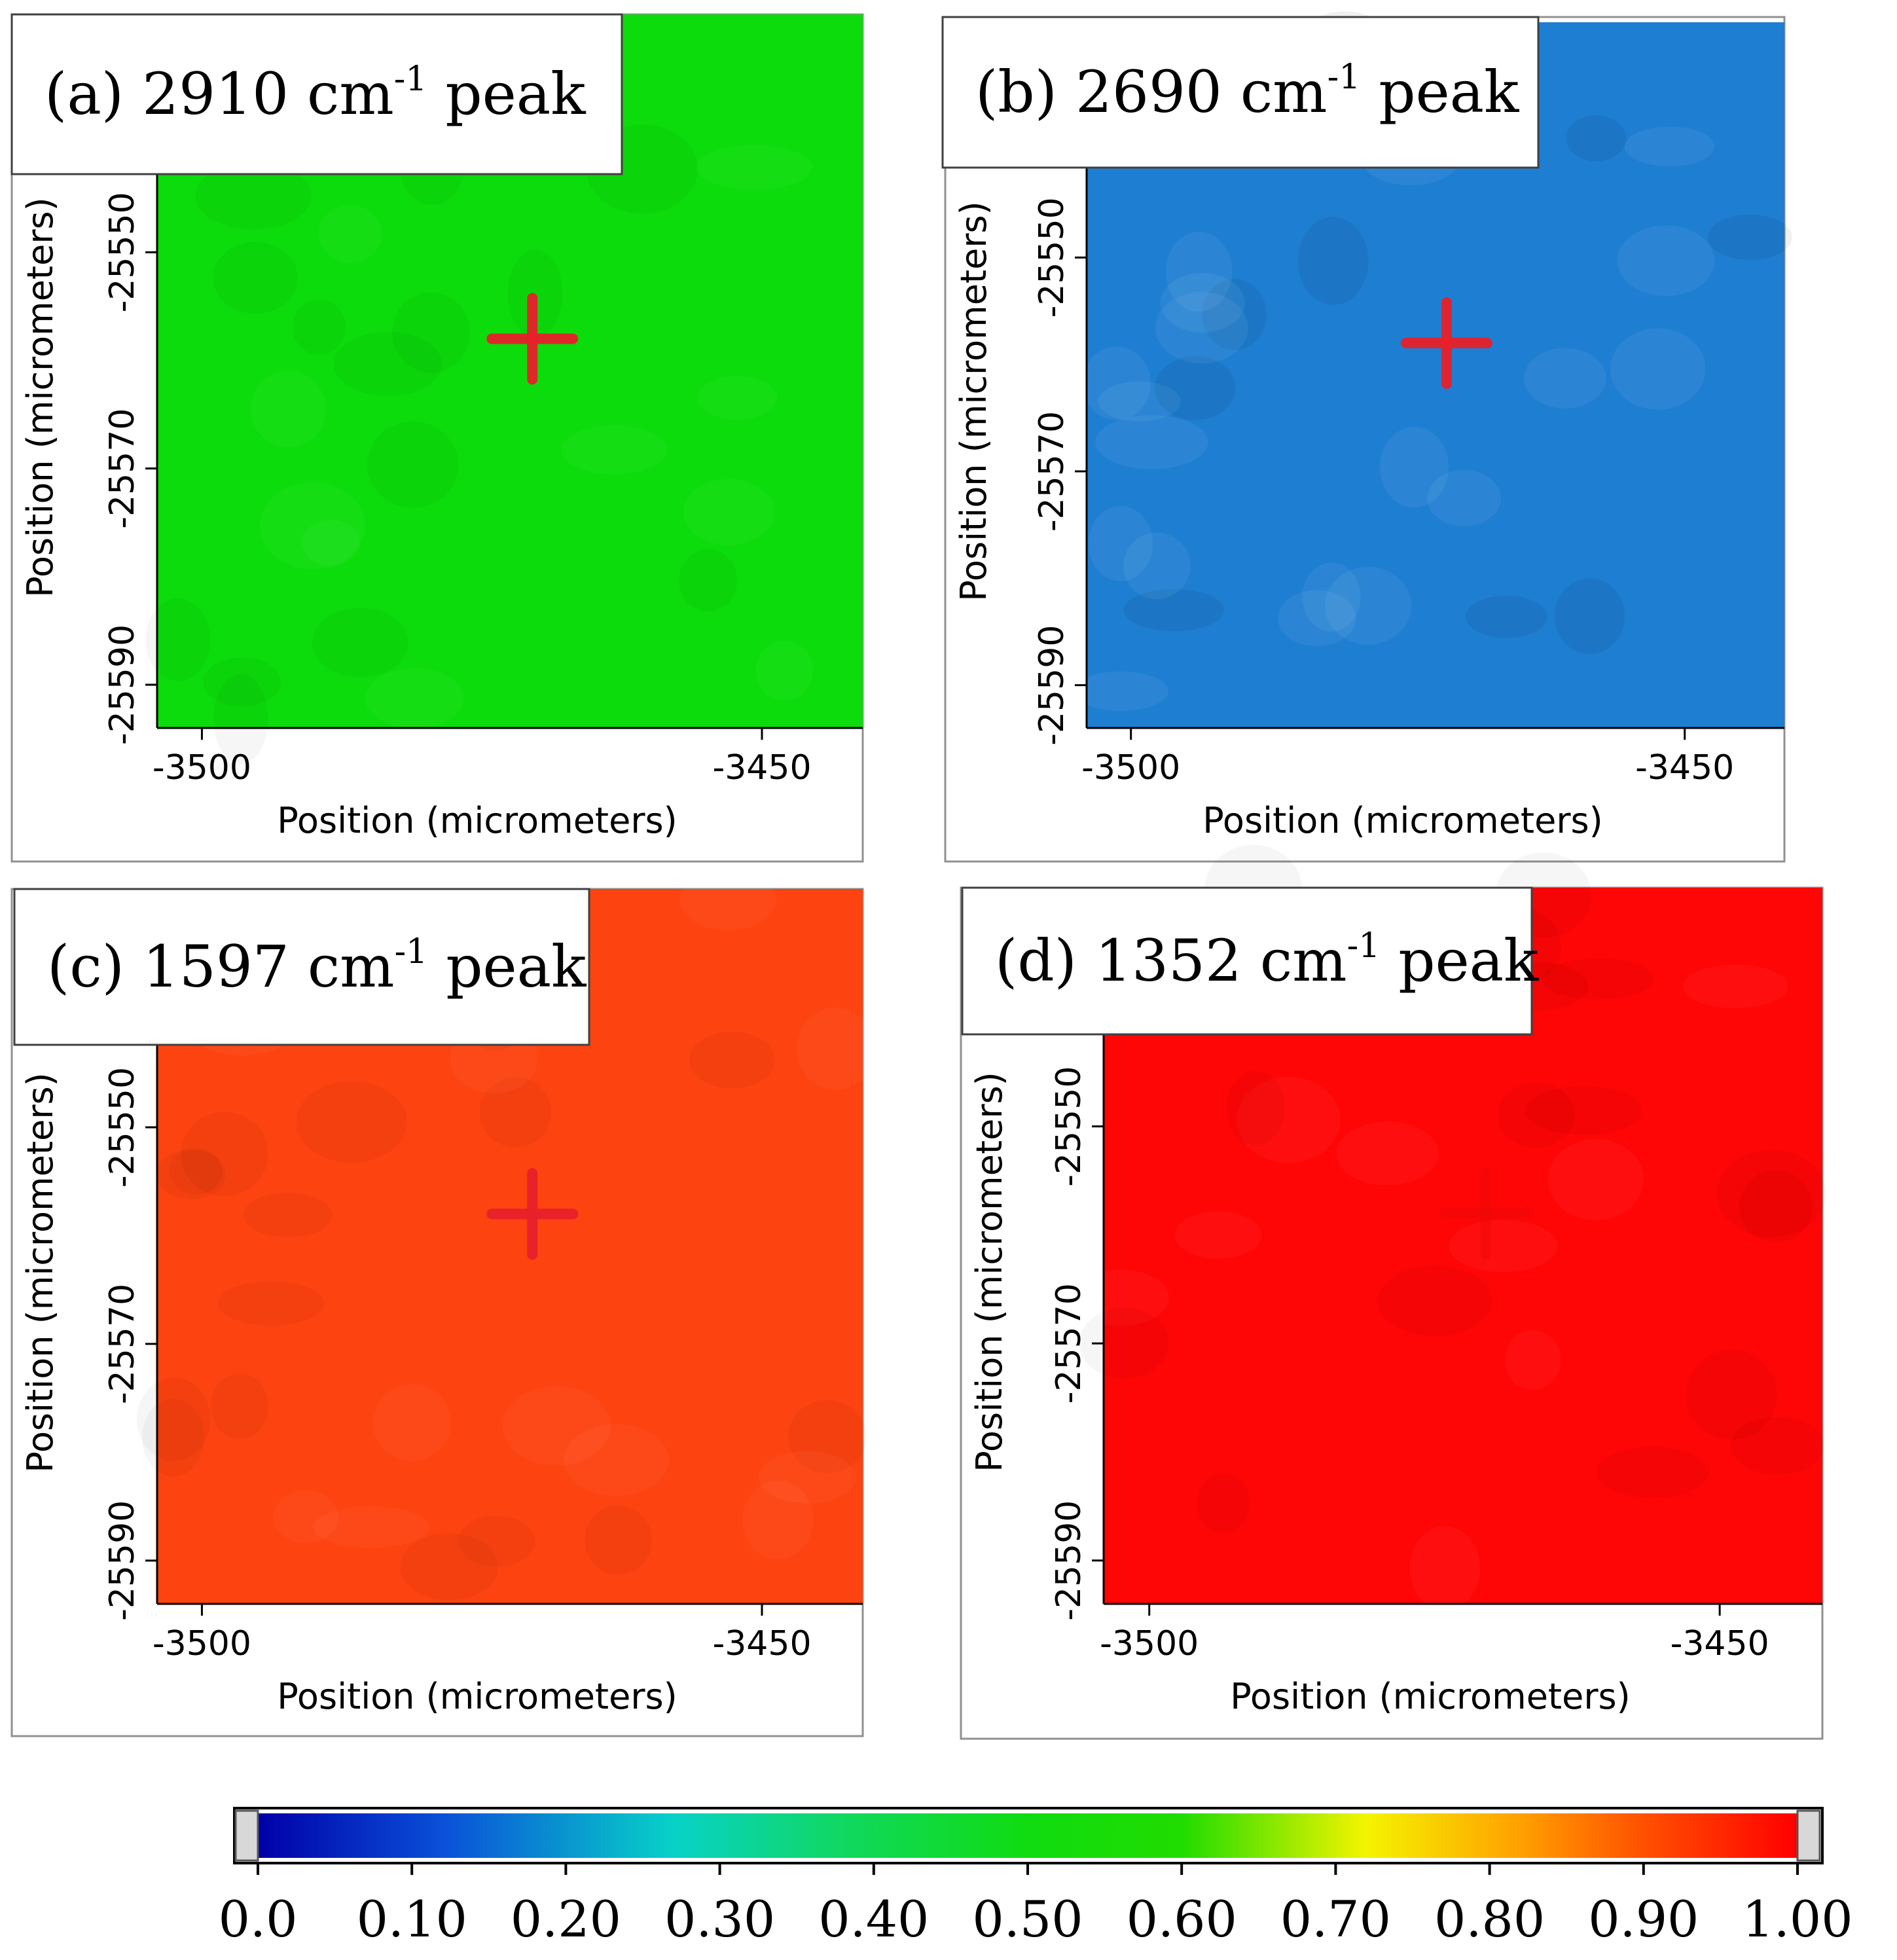  I want to click on panel-title: (d) 1352 cm-1 peak, so click(1267, 960).